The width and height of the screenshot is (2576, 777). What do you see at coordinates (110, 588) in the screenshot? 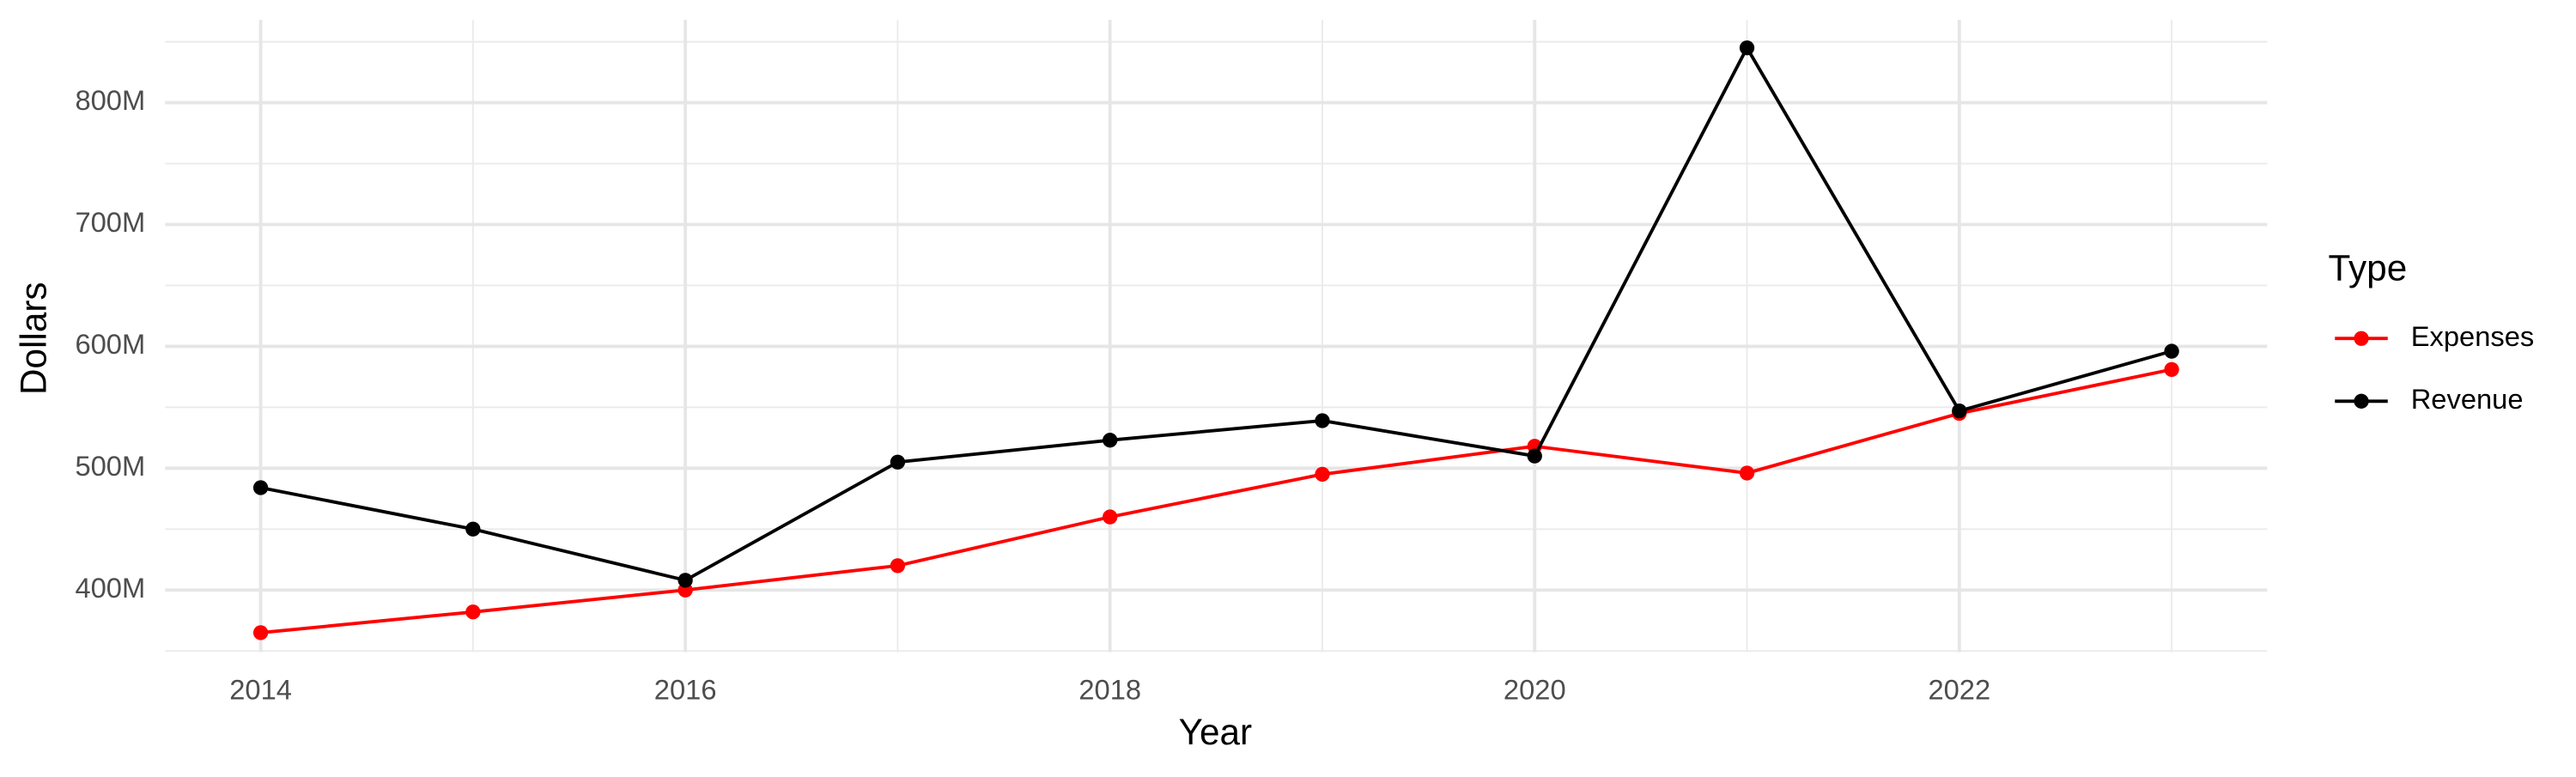
I see `y-tick-label: 400M` at bounding box center [110, 588].